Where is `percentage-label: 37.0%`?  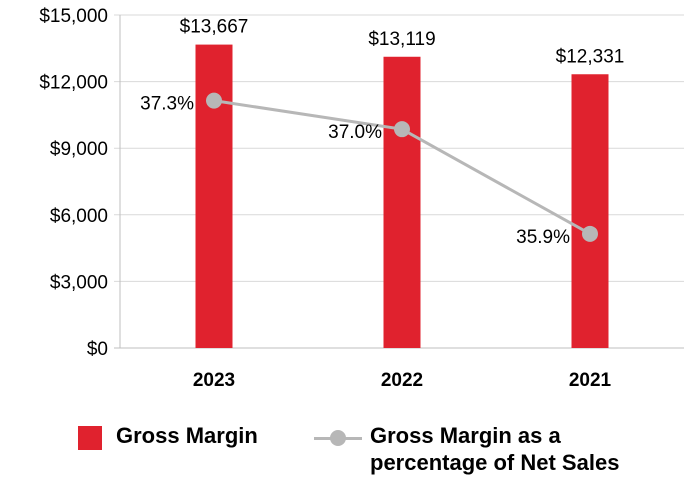 percentage-label: 37.0% is located at coordinates (355, 132).